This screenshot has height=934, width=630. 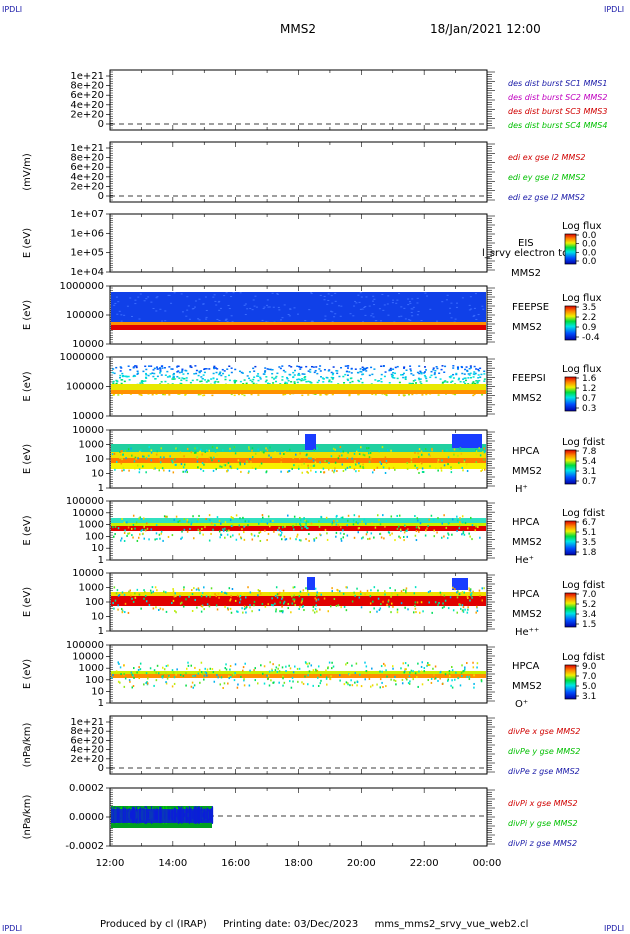 What do you see at coordinates (87, 148) in the screenshot?
I see `y-tick-label: 1e+21` at bounding box center [87, 148].